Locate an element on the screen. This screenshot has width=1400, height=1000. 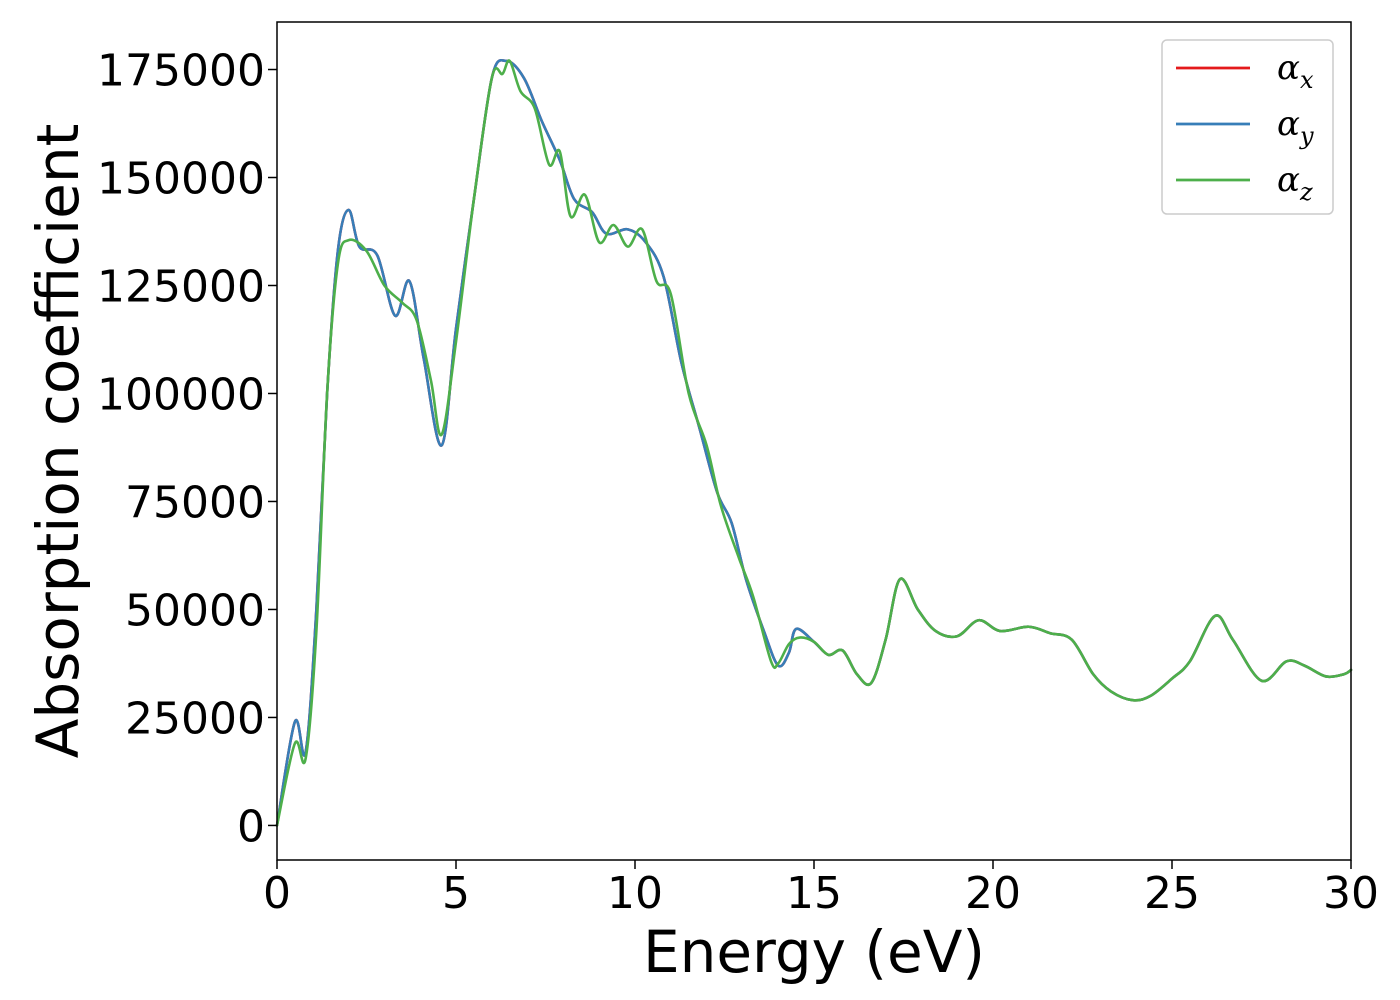
legend-label: αz is located at coordinates (1295, 183).